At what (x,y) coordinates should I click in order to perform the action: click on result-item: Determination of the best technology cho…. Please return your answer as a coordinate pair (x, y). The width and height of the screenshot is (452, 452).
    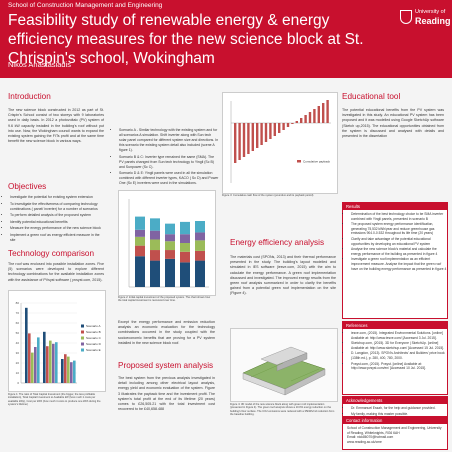
    Looking at the image, I should click on (399, 216).